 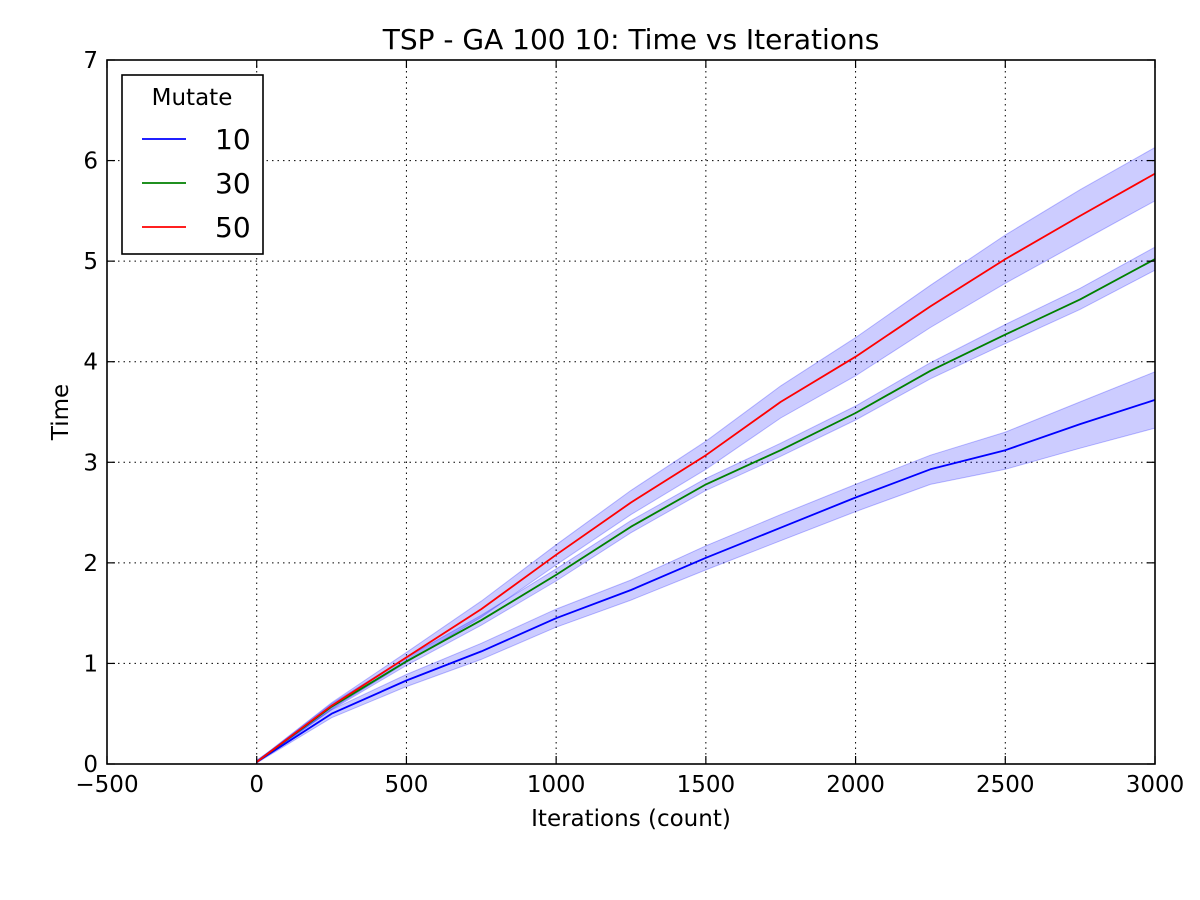 I want to click on legend-label-10: 10, so click(x=233, y=139).